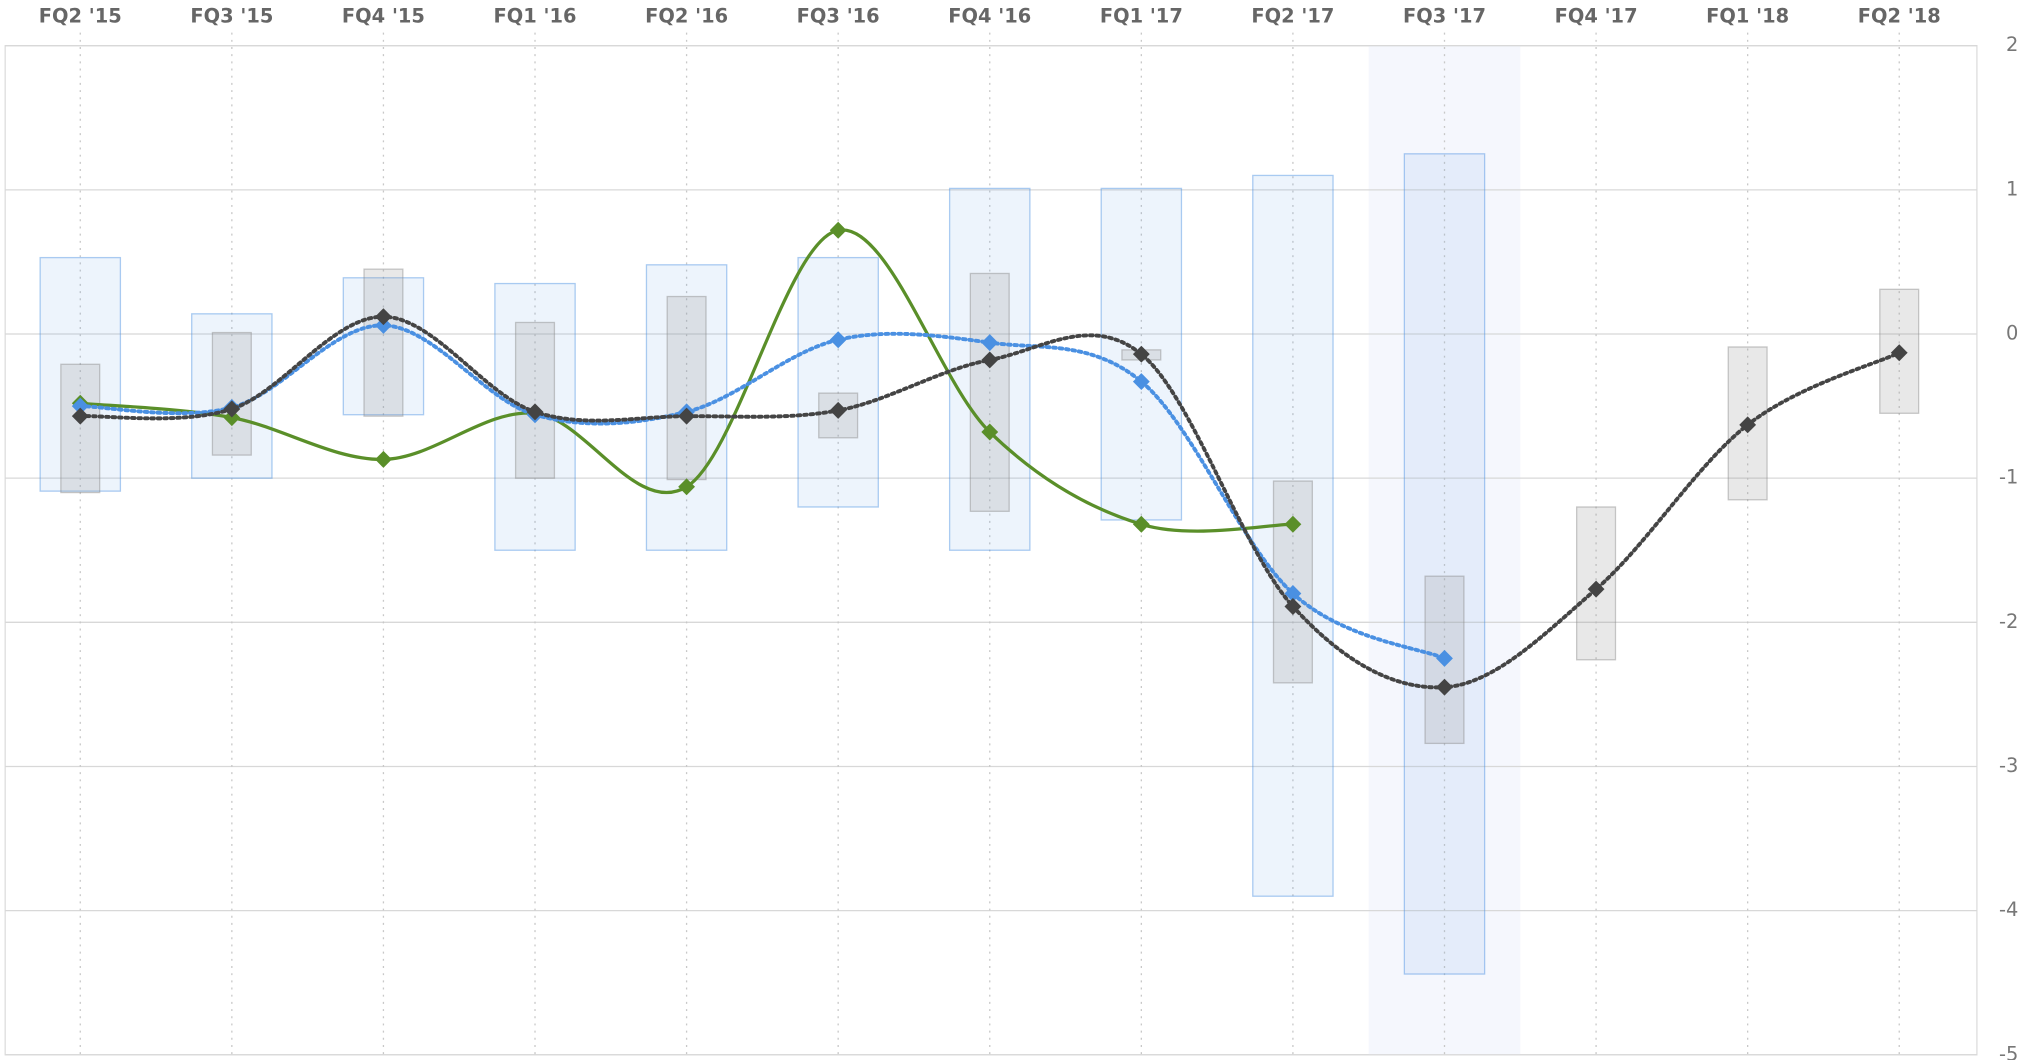 This screenshot has height=1060, width=2030. I want to click on x-tick-label: FQ1 '16, so click(534, 15).